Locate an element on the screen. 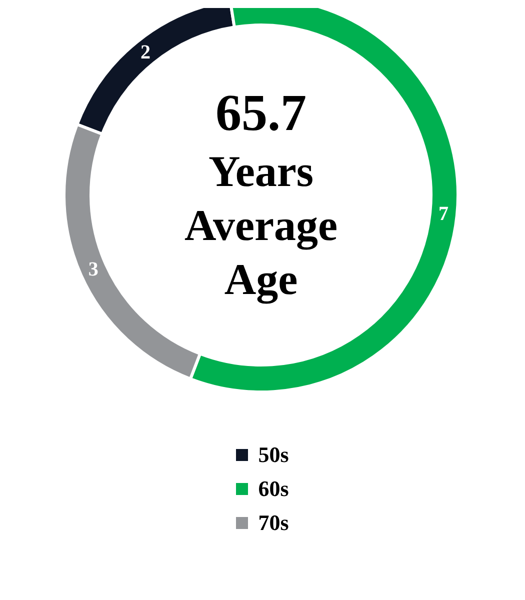 The image size is (525, 600). data-label: 3 is located at coordinates (93, 269).